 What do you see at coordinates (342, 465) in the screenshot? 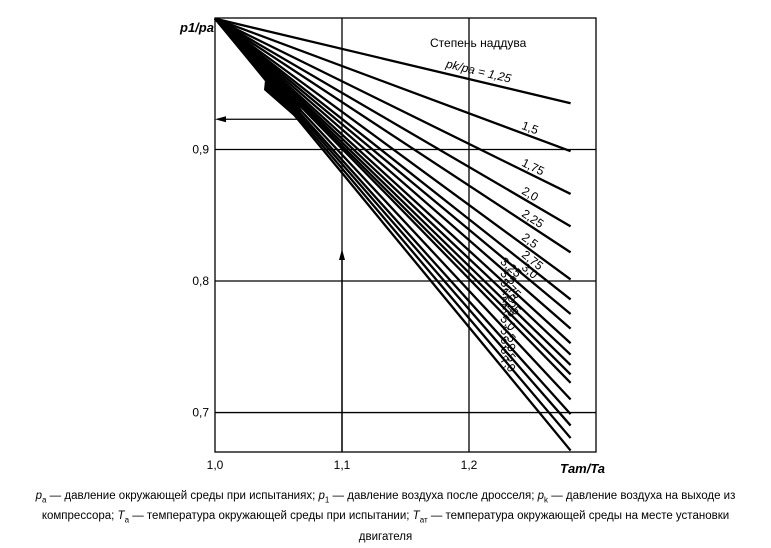
I see `x-tick-label: 1,1` at bounding box center [342, 465].